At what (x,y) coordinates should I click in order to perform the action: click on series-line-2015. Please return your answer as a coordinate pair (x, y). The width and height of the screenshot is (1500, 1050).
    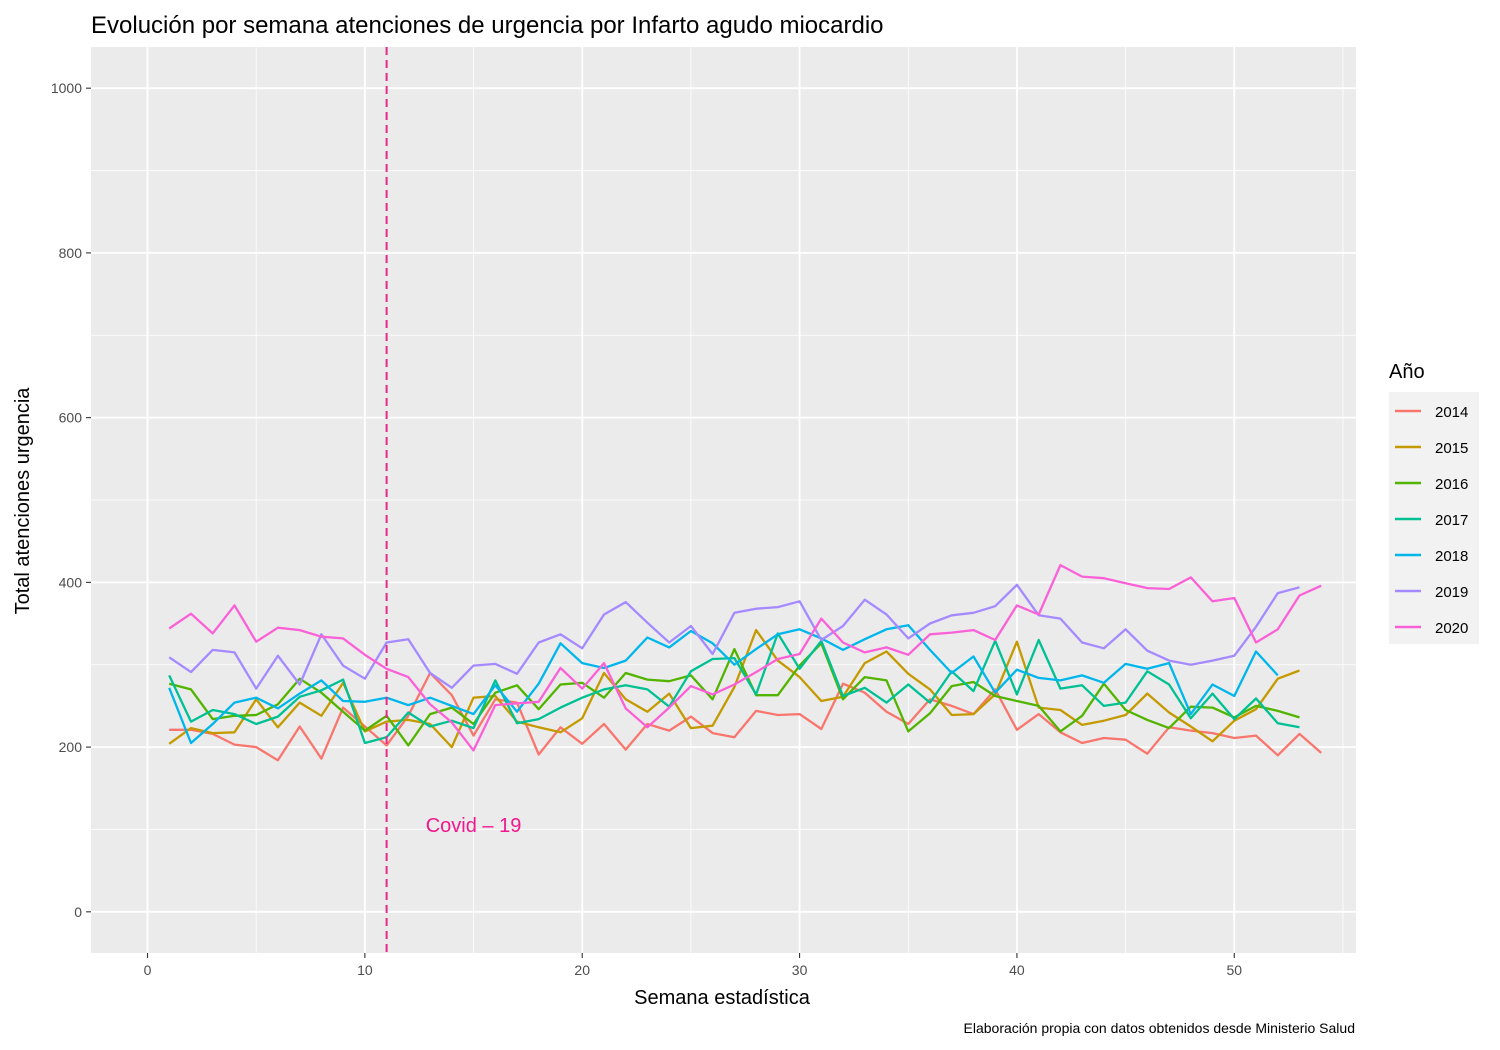
    Looking at the image, I should click on (734, 688).